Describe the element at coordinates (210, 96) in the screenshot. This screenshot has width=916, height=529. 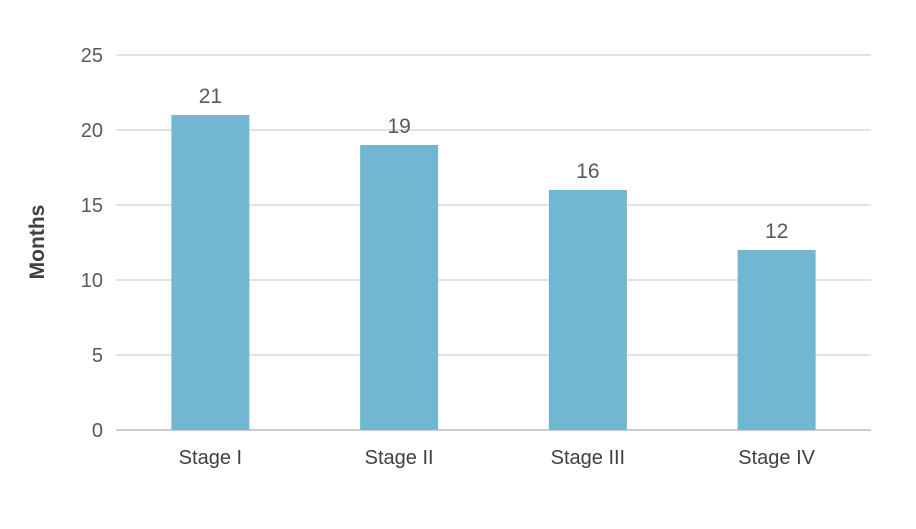
I see `data-label: 21` at that location.